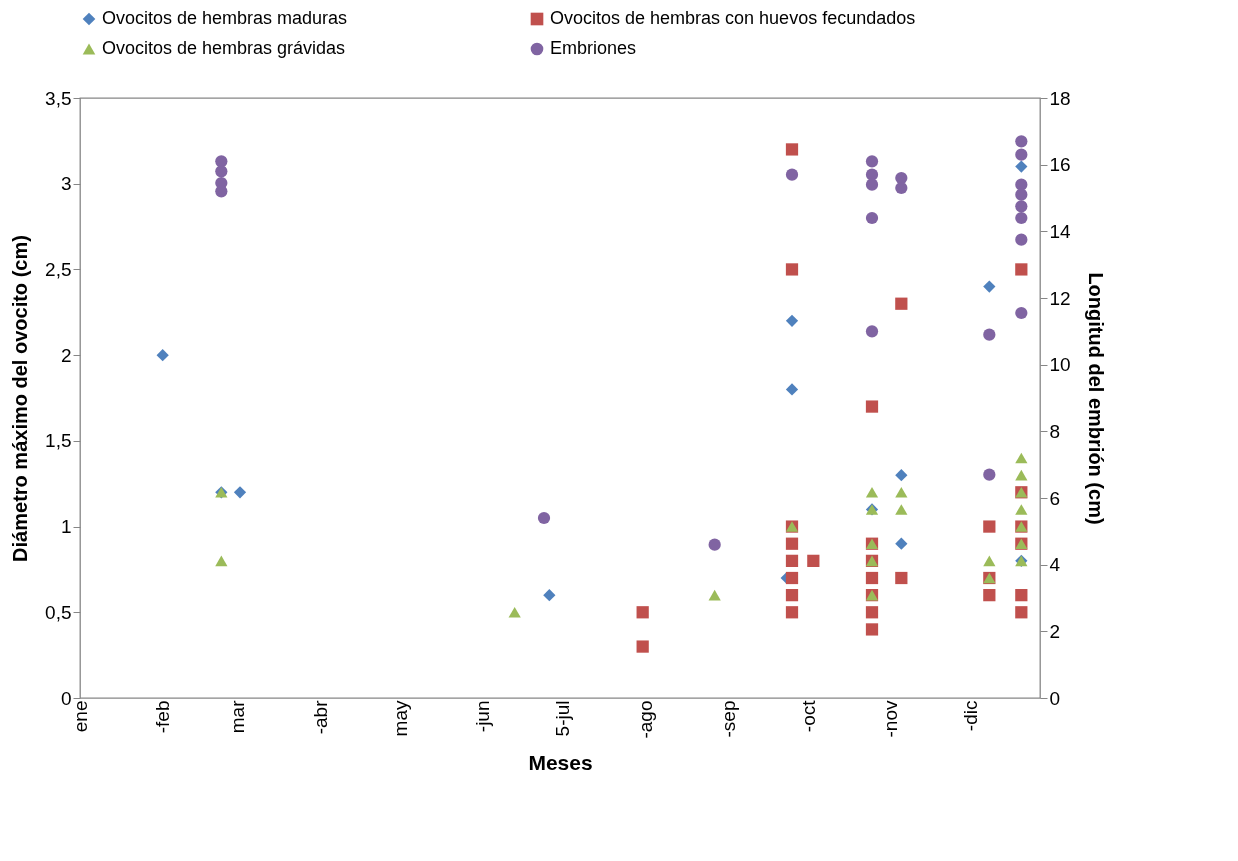 The image size is (1238, 861). Describe the element at coordinates (1060, 165) in the screenshot. I see `y2-tick-label: 16` at that location.